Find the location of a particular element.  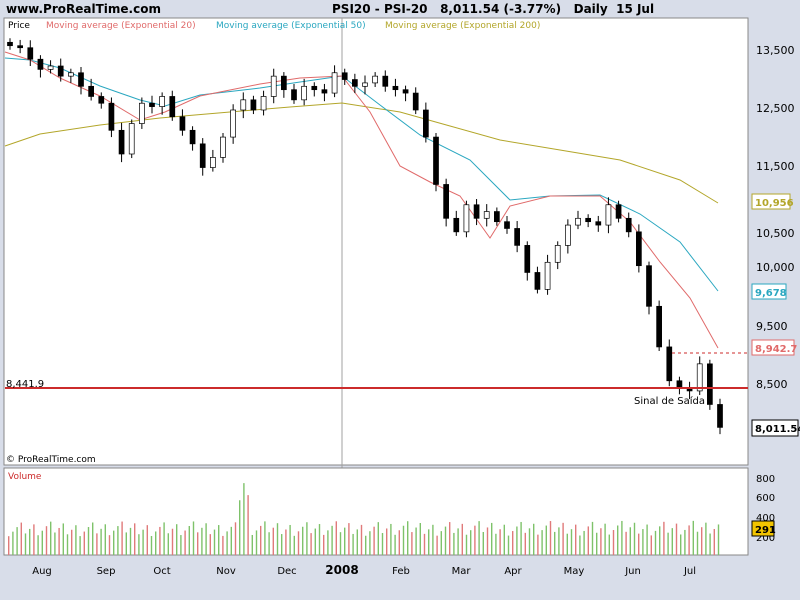

price-panel-title: Price is located at coordinates (19, 26).